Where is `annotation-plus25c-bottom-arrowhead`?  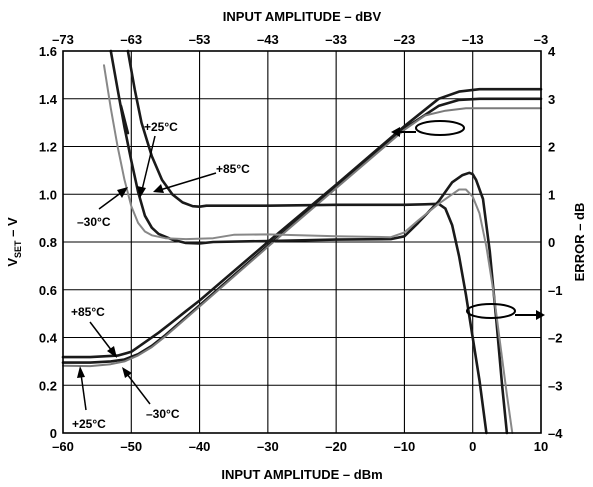
annotation-plus25c-bottom-arrowhead is located at coordinates (81, 372).